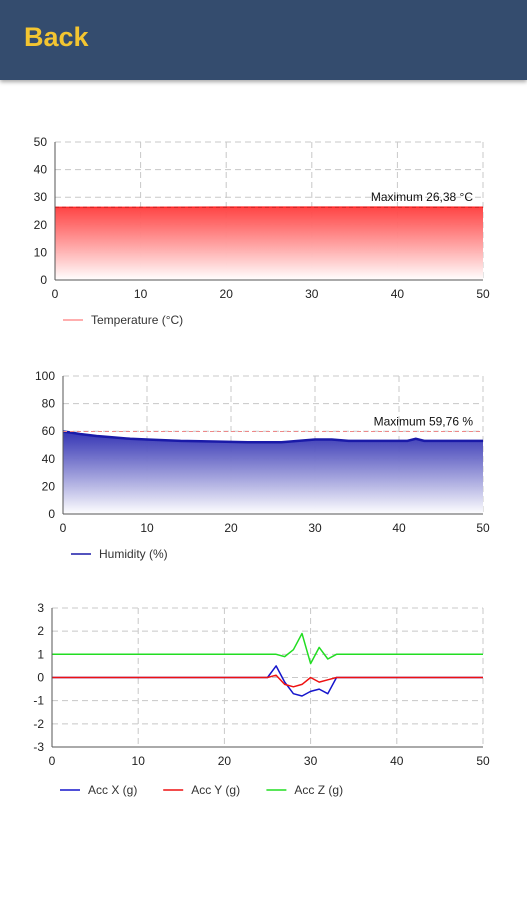 This screenshot has width=527, height=900. What do you see at coordinates (424, 422) in the screenshot?
I see `max-label: Maximum 59,76 %` at bounding box center [424, 422].